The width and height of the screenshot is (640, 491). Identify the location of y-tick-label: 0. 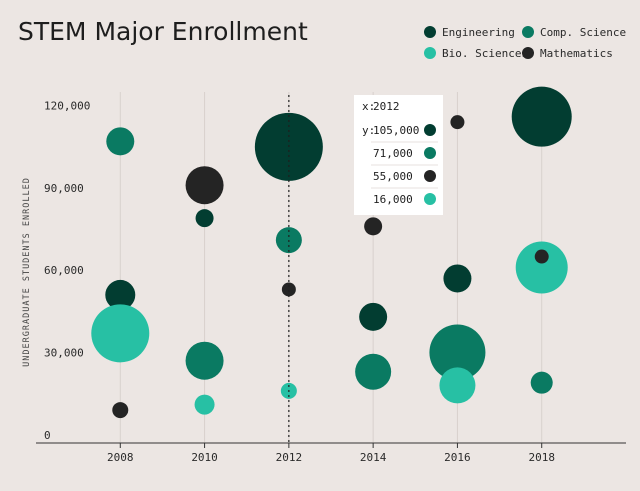
(47, 435).